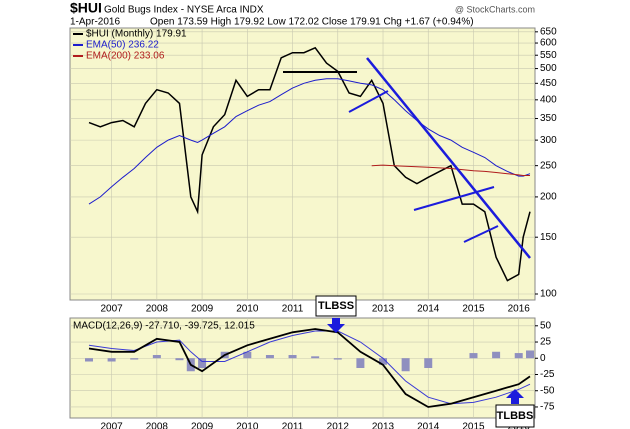 The image size is (630, 429). What do you see at coordinates (136, 34) in the screenshot?
I see `legend-label: $HUI (Monthly) 179.91` at bounding box center [136, 34].